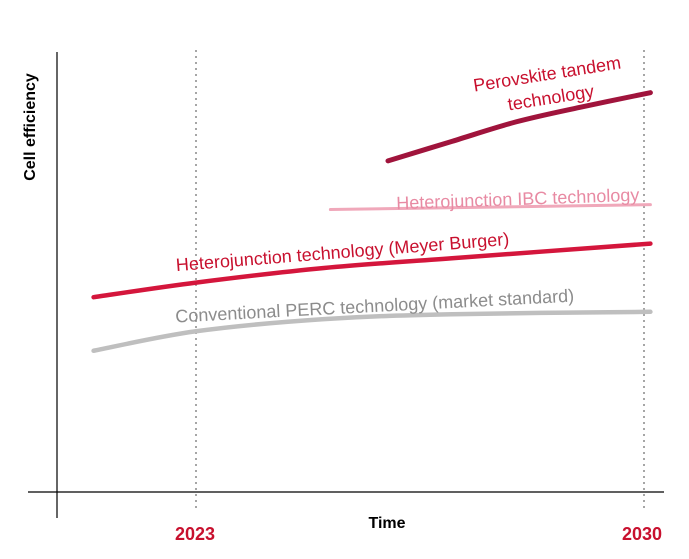 The image size is (689, 559). What do you see at coordinates (549, 86) in the screenshot?
I see `series-label-0: Perovskite tandemtechnology` at bounding box center [549, 86].